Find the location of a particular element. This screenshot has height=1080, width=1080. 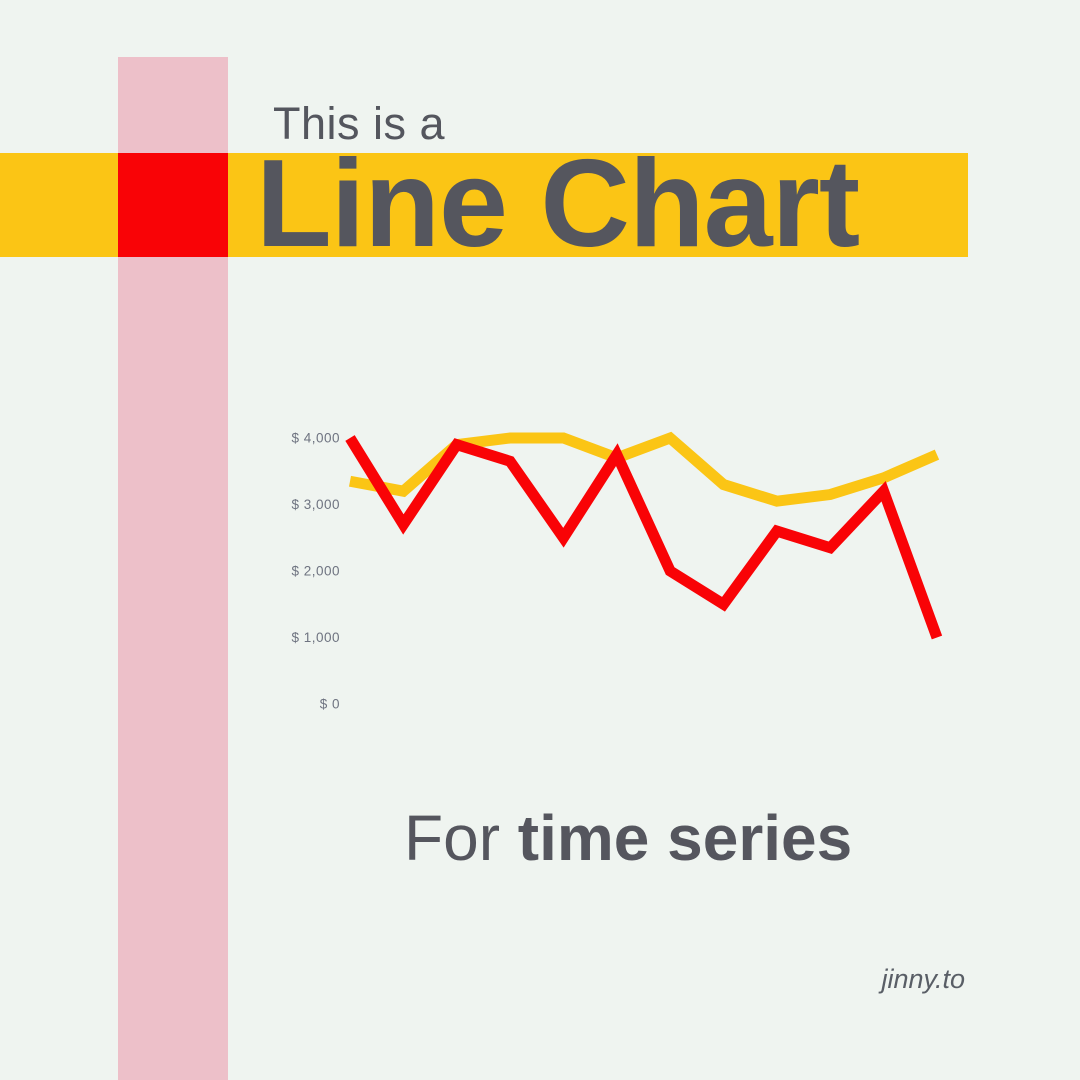

subtitle: For time series is located at coordinates (628, 838).